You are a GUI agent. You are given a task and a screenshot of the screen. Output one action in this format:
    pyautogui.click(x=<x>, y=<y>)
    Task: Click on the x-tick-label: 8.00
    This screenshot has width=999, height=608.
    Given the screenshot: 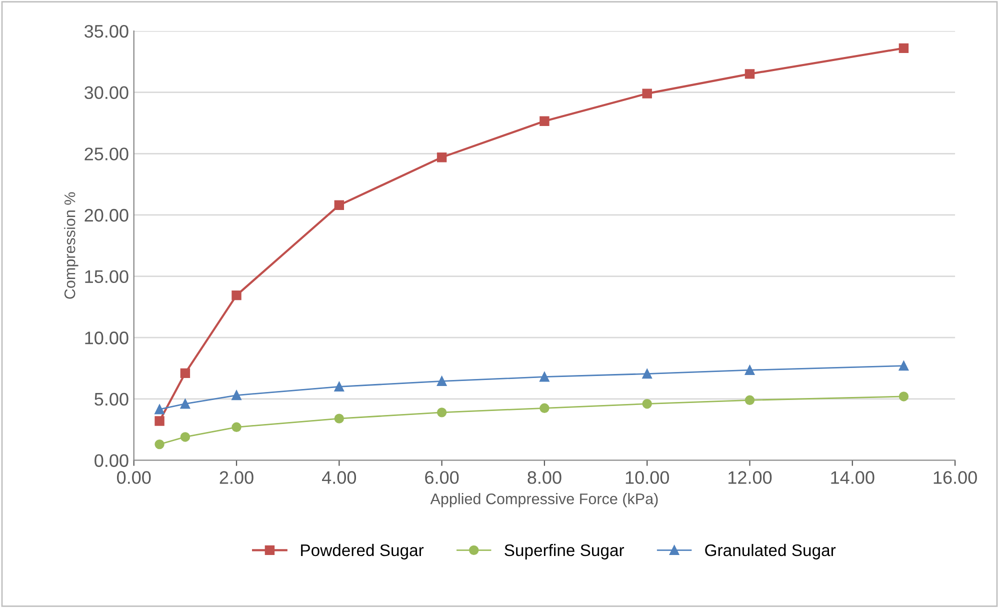 What is the action you would take?
    pyautogui.click(x=545, y=477)
    